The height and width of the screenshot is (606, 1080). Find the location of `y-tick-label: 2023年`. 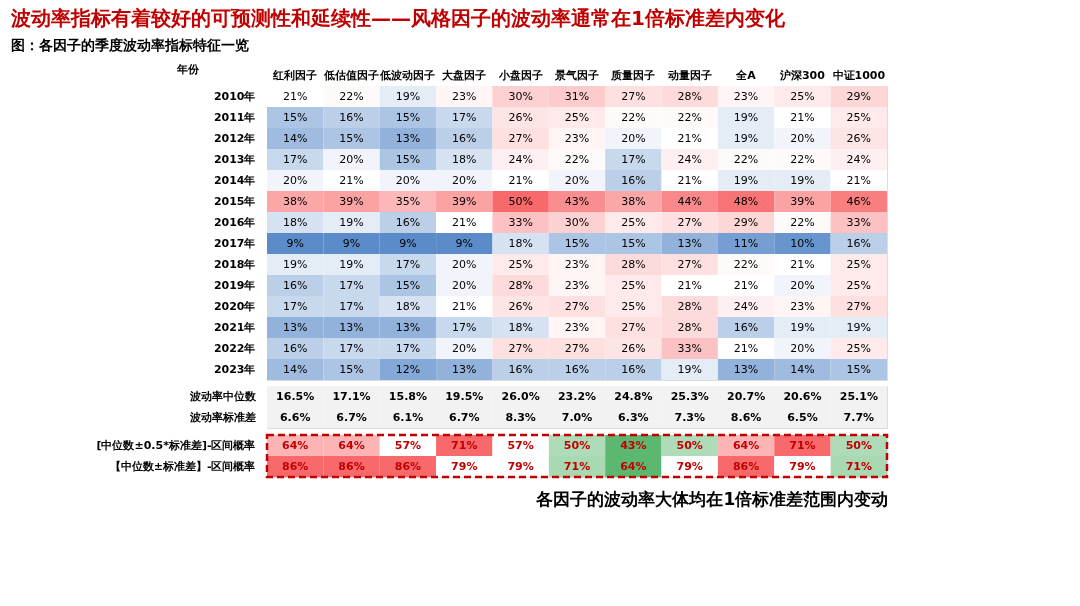

y-tick-label: 2023年 is located at coordinates (234, 369).